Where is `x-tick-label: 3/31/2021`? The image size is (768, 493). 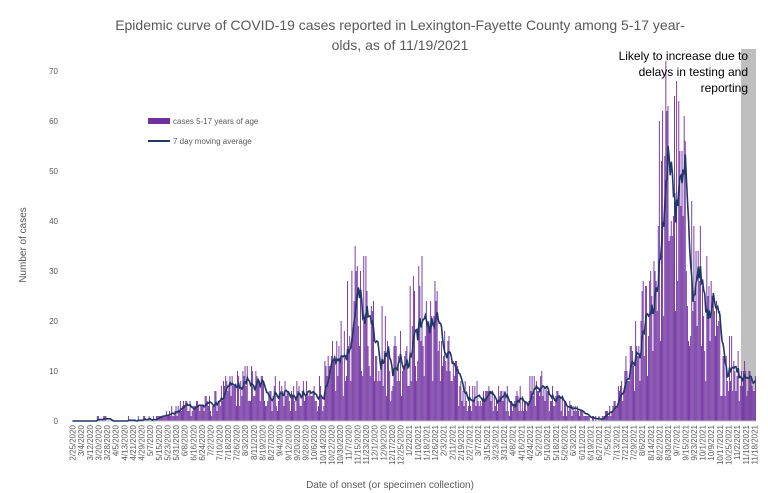 x-tick-label: 3/31/2021 is located at coordinates (504, 442).